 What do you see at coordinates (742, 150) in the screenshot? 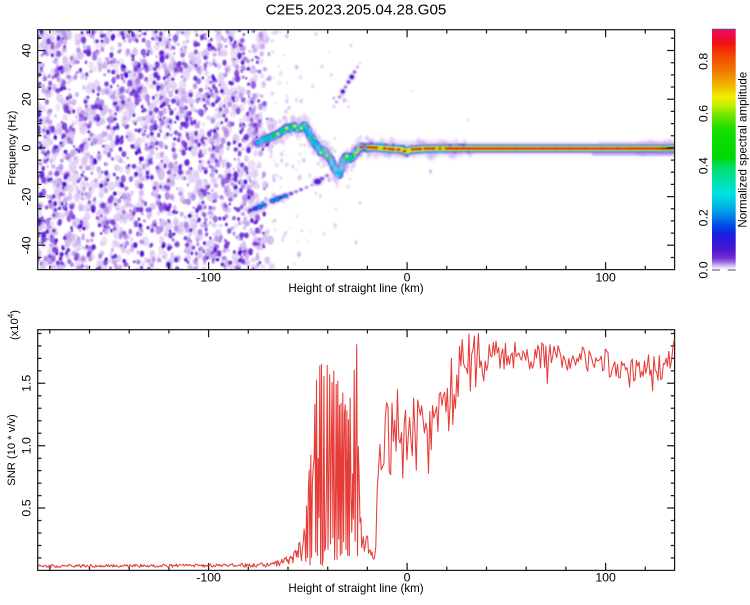
I see `svg-text: Normalized spectral amplitude` at bounding box center [742, 150].